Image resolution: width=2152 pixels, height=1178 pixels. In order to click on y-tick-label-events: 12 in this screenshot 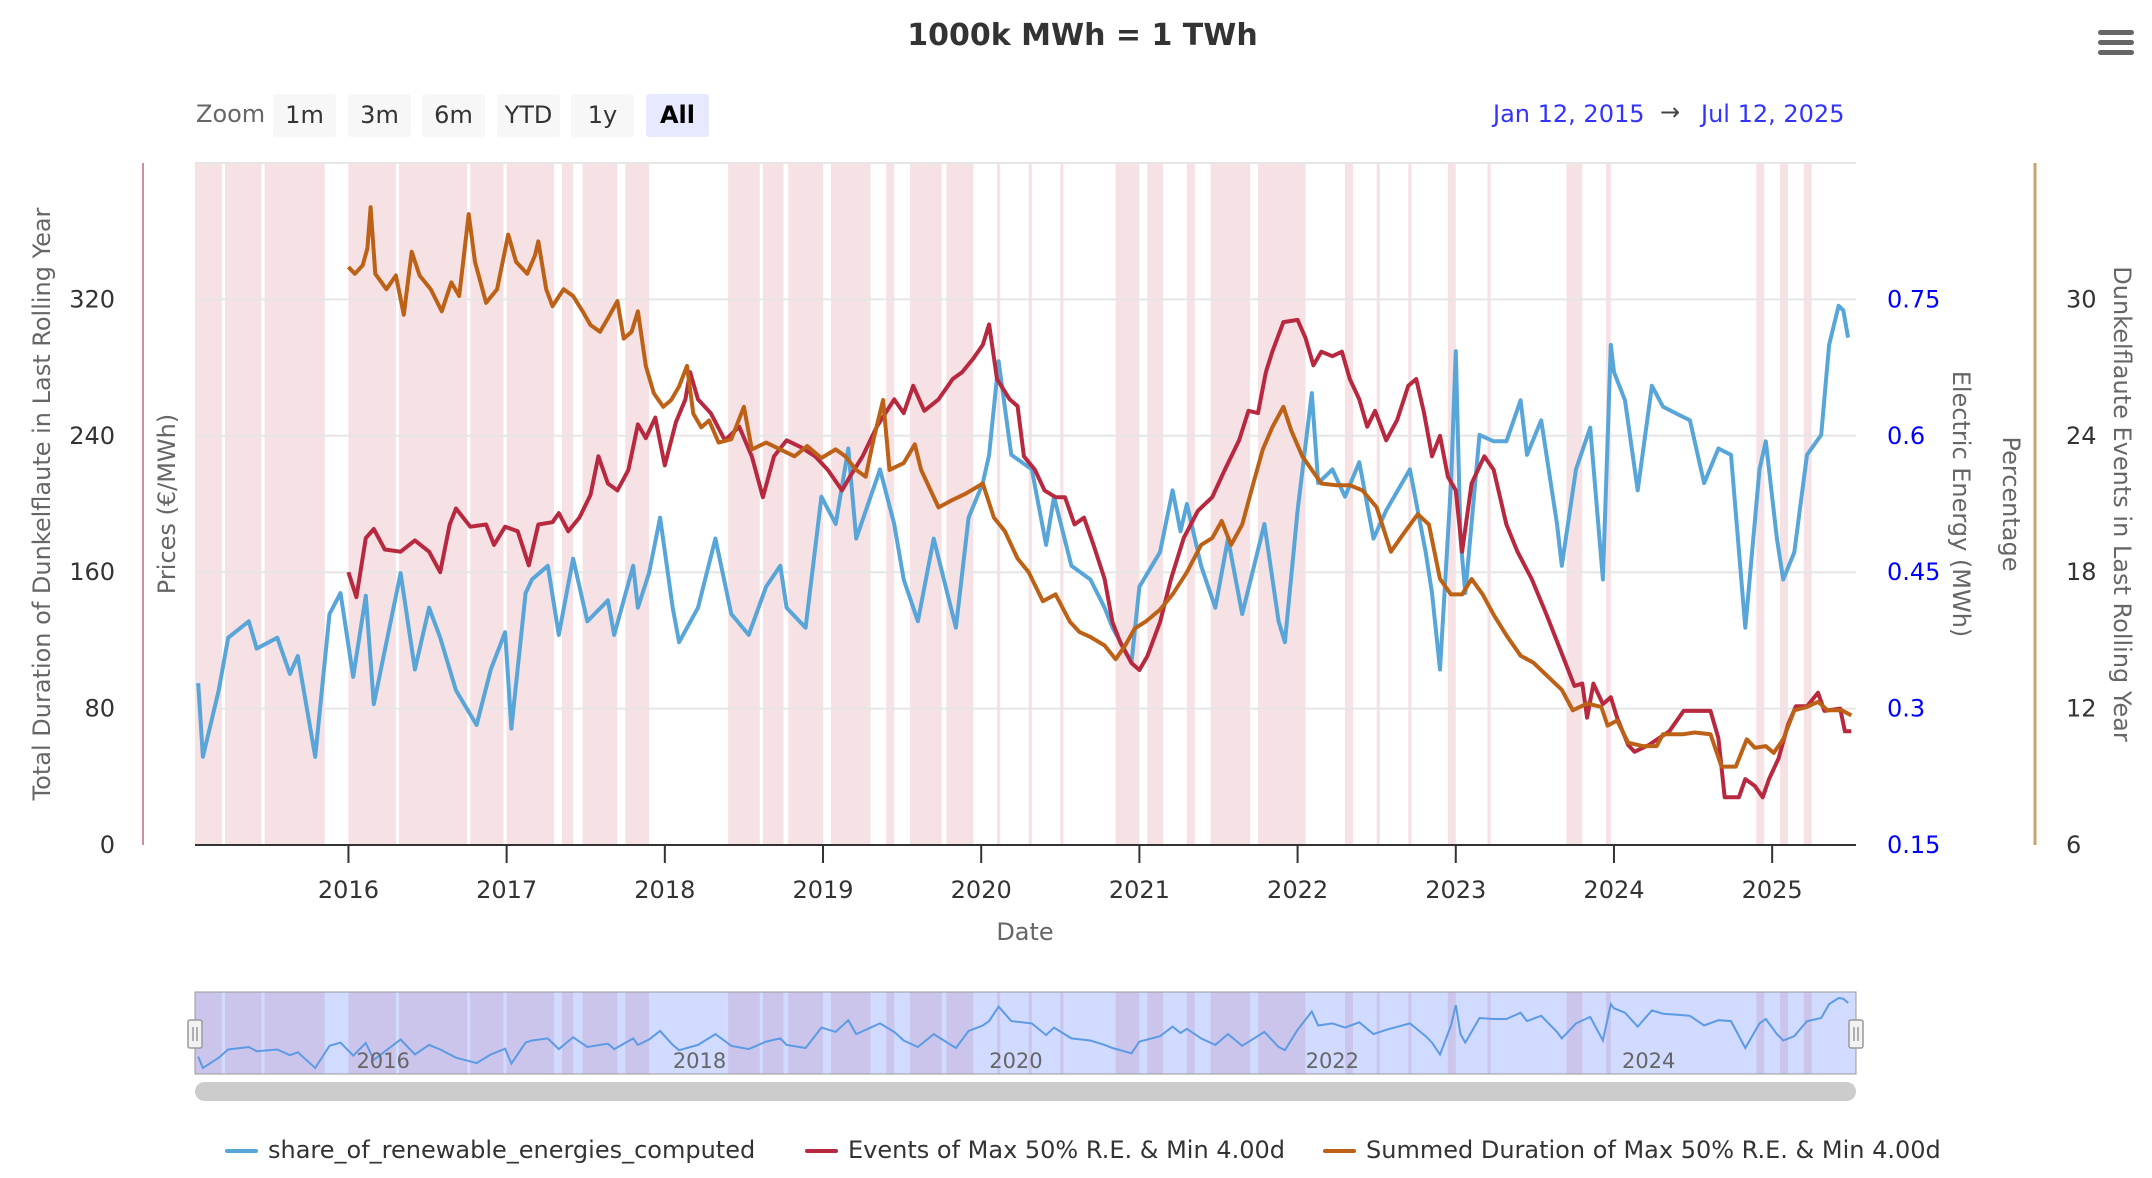, I will do `click(2081, 709)`.